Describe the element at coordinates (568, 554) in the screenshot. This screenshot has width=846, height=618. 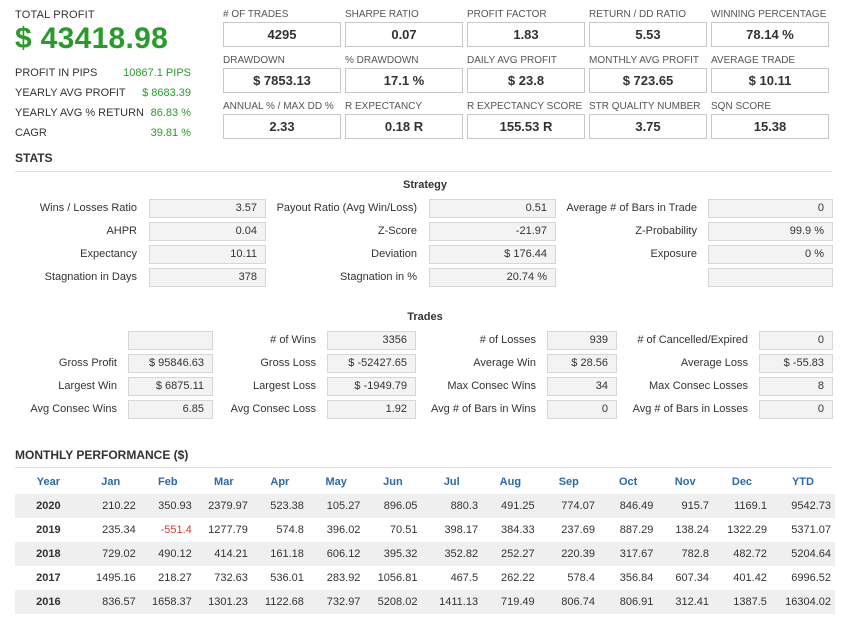
I see `month-value-cell: 220.39` at that location.